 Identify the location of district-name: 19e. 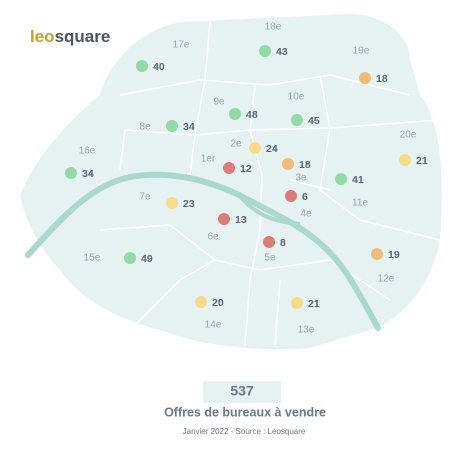
(361, 51).